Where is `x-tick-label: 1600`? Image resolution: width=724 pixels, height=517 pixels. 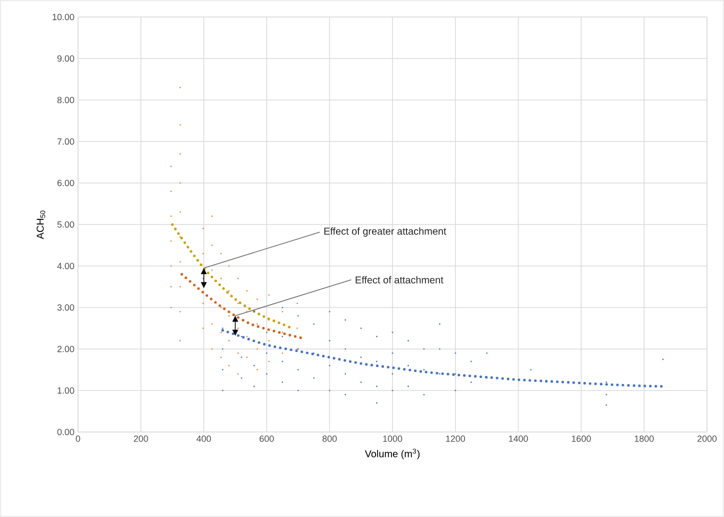
x-tick-label: 1600 is located at coordinates (581, 439).